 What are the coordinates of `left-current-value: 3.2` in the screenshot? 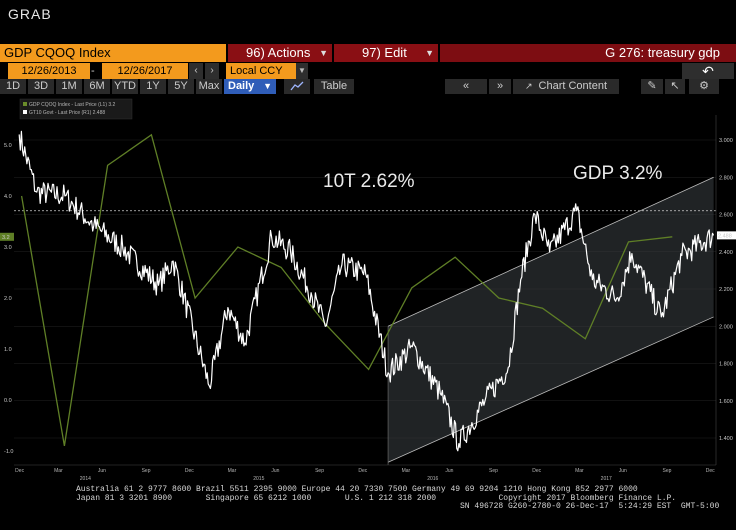 It's located at (6, 238).